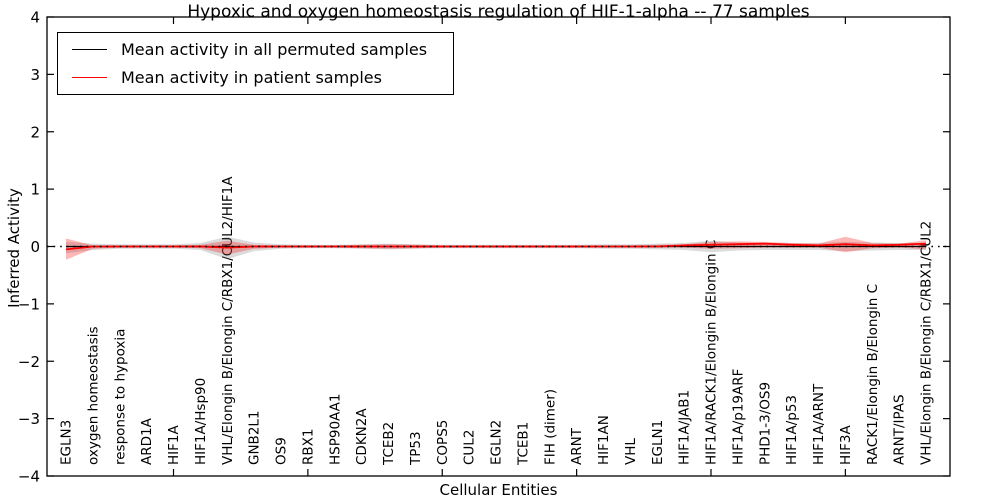  Describe the element at coordinates (255, 437) in the screenshot. I see `x-tick-label: GNB2L1` at that location.